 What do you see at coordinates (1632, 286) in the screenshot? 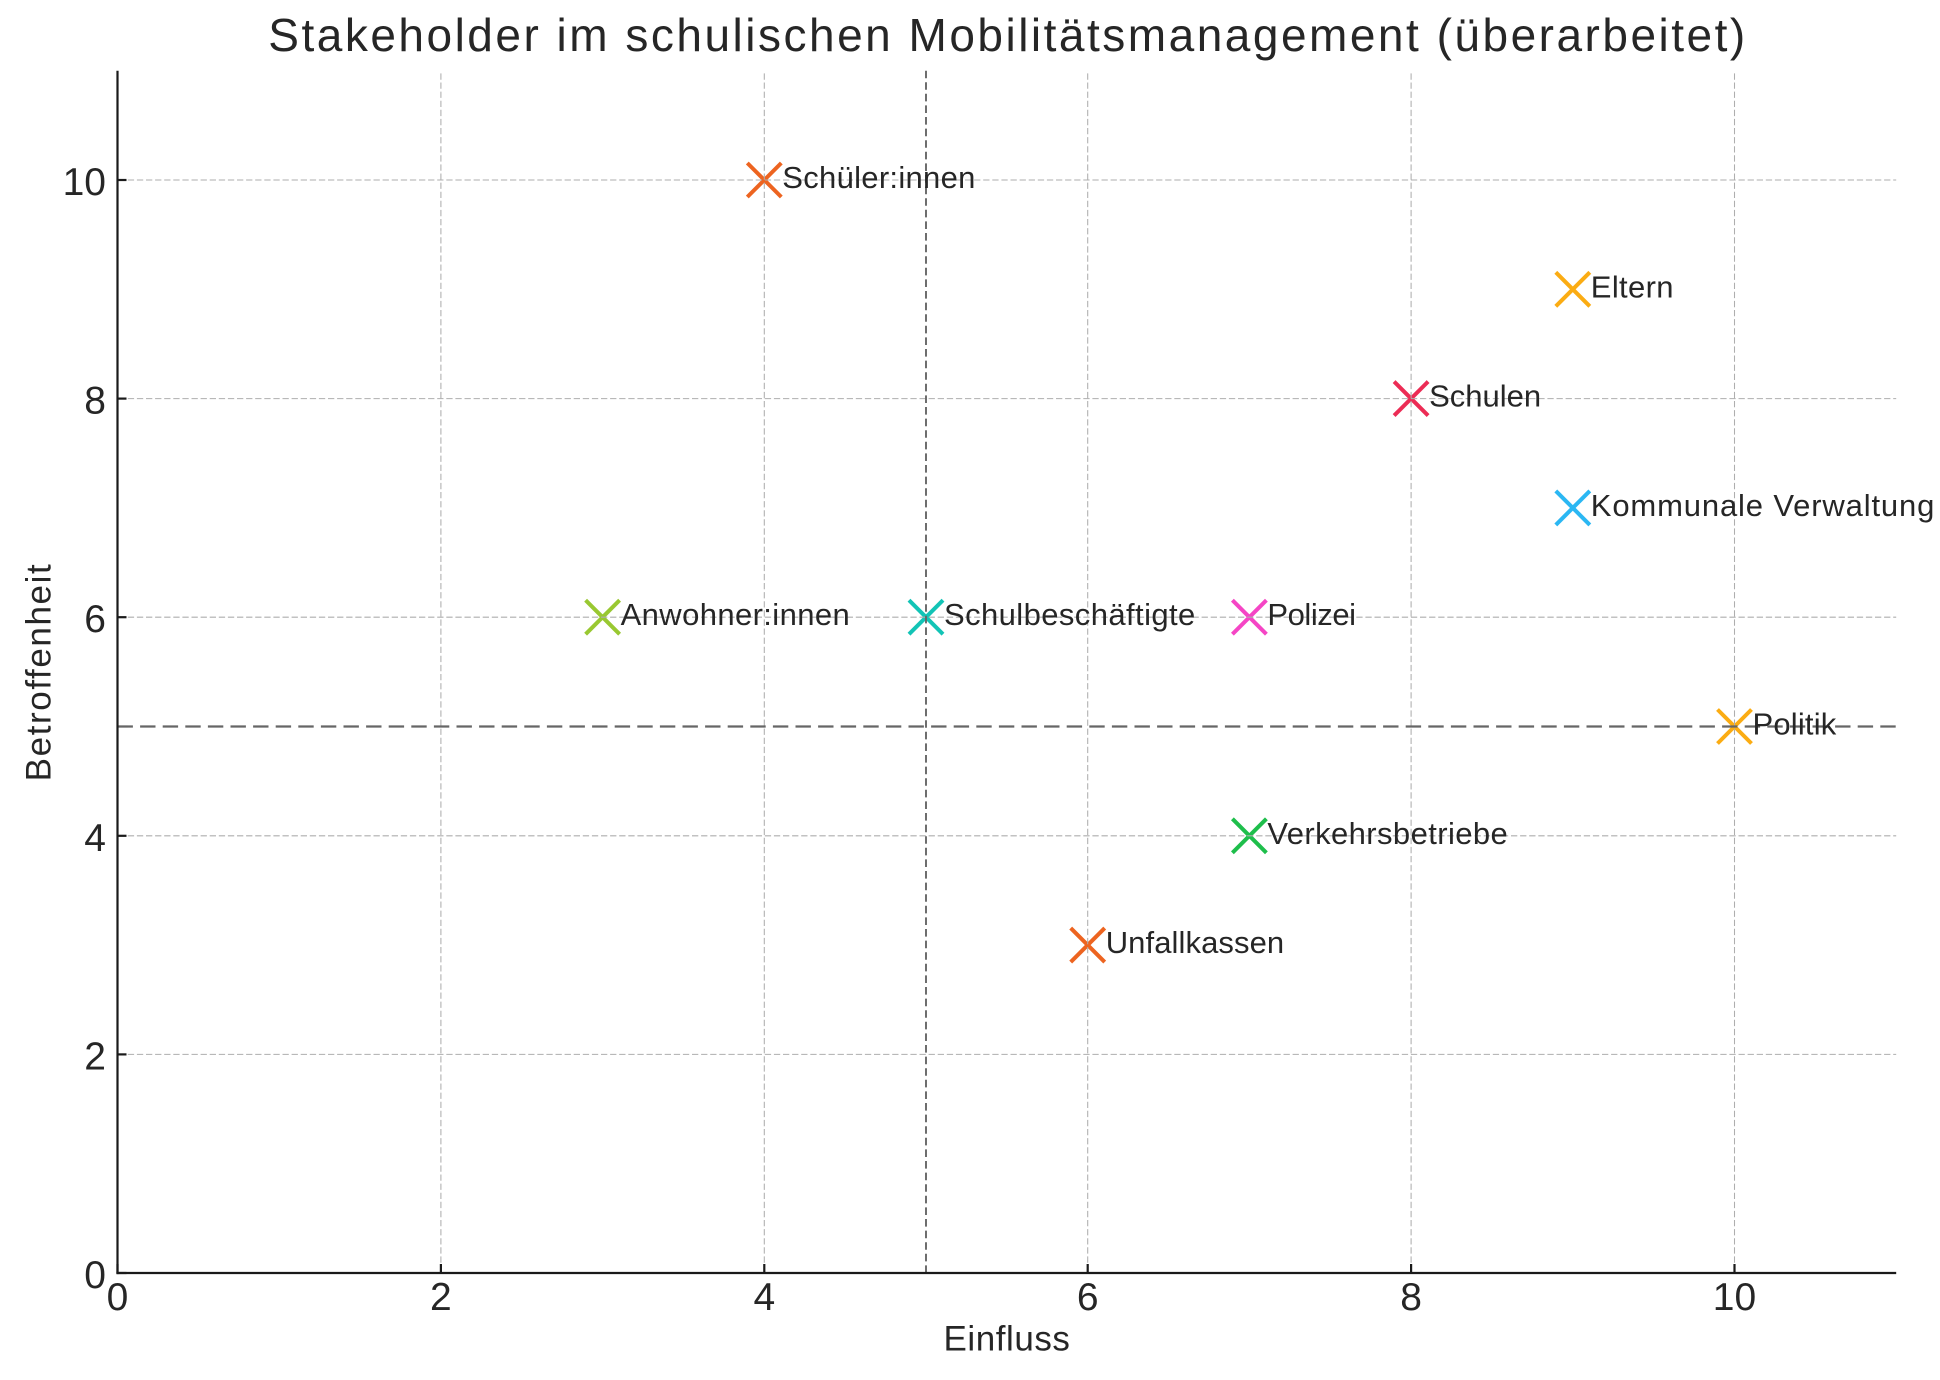
I see `svg-text: Eltern` at bounding box center [1632, 286].